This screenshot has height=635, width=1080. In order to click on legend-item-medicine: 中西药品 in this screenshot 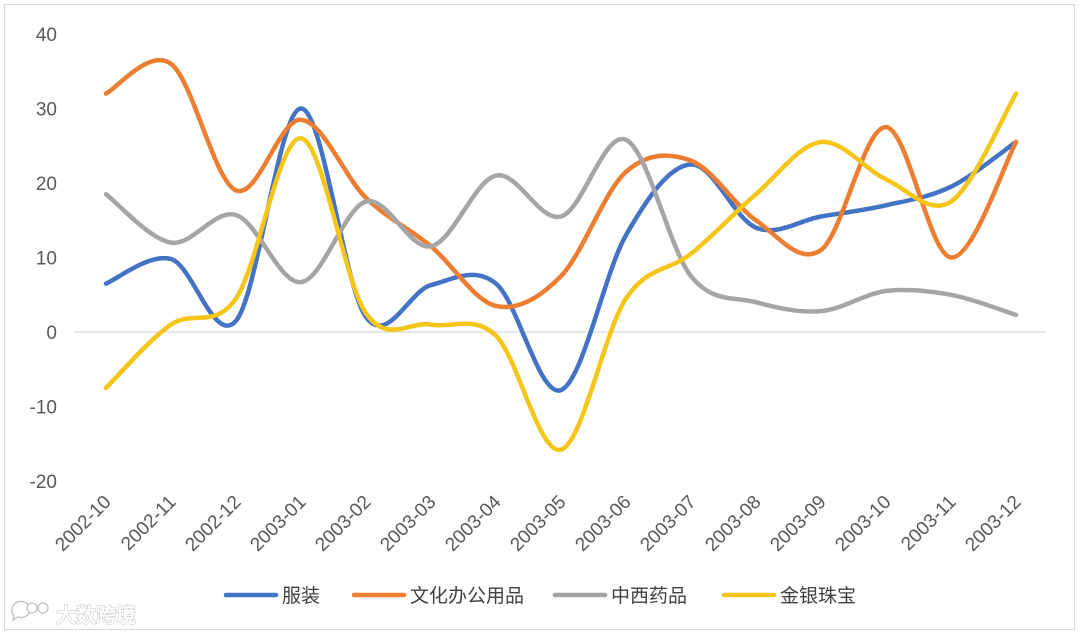, I will do `click(619, 596)`.